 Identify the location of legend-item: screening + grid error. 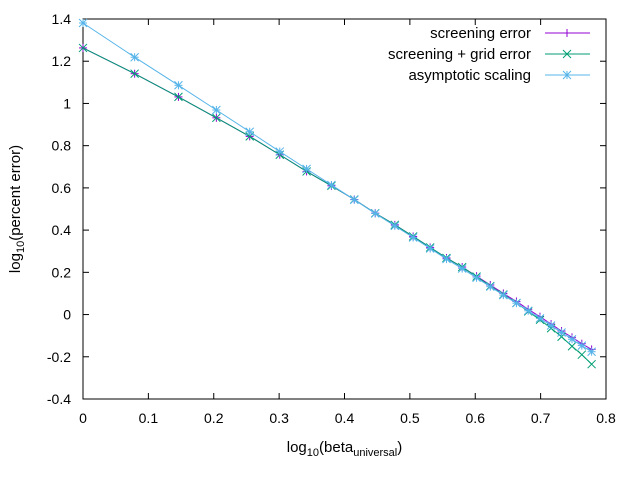
(489, 54).